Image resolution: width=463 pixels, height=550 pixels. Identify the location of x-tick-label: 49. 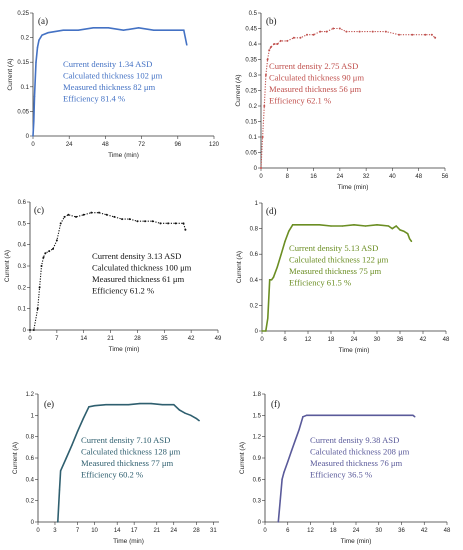
(218, 339).